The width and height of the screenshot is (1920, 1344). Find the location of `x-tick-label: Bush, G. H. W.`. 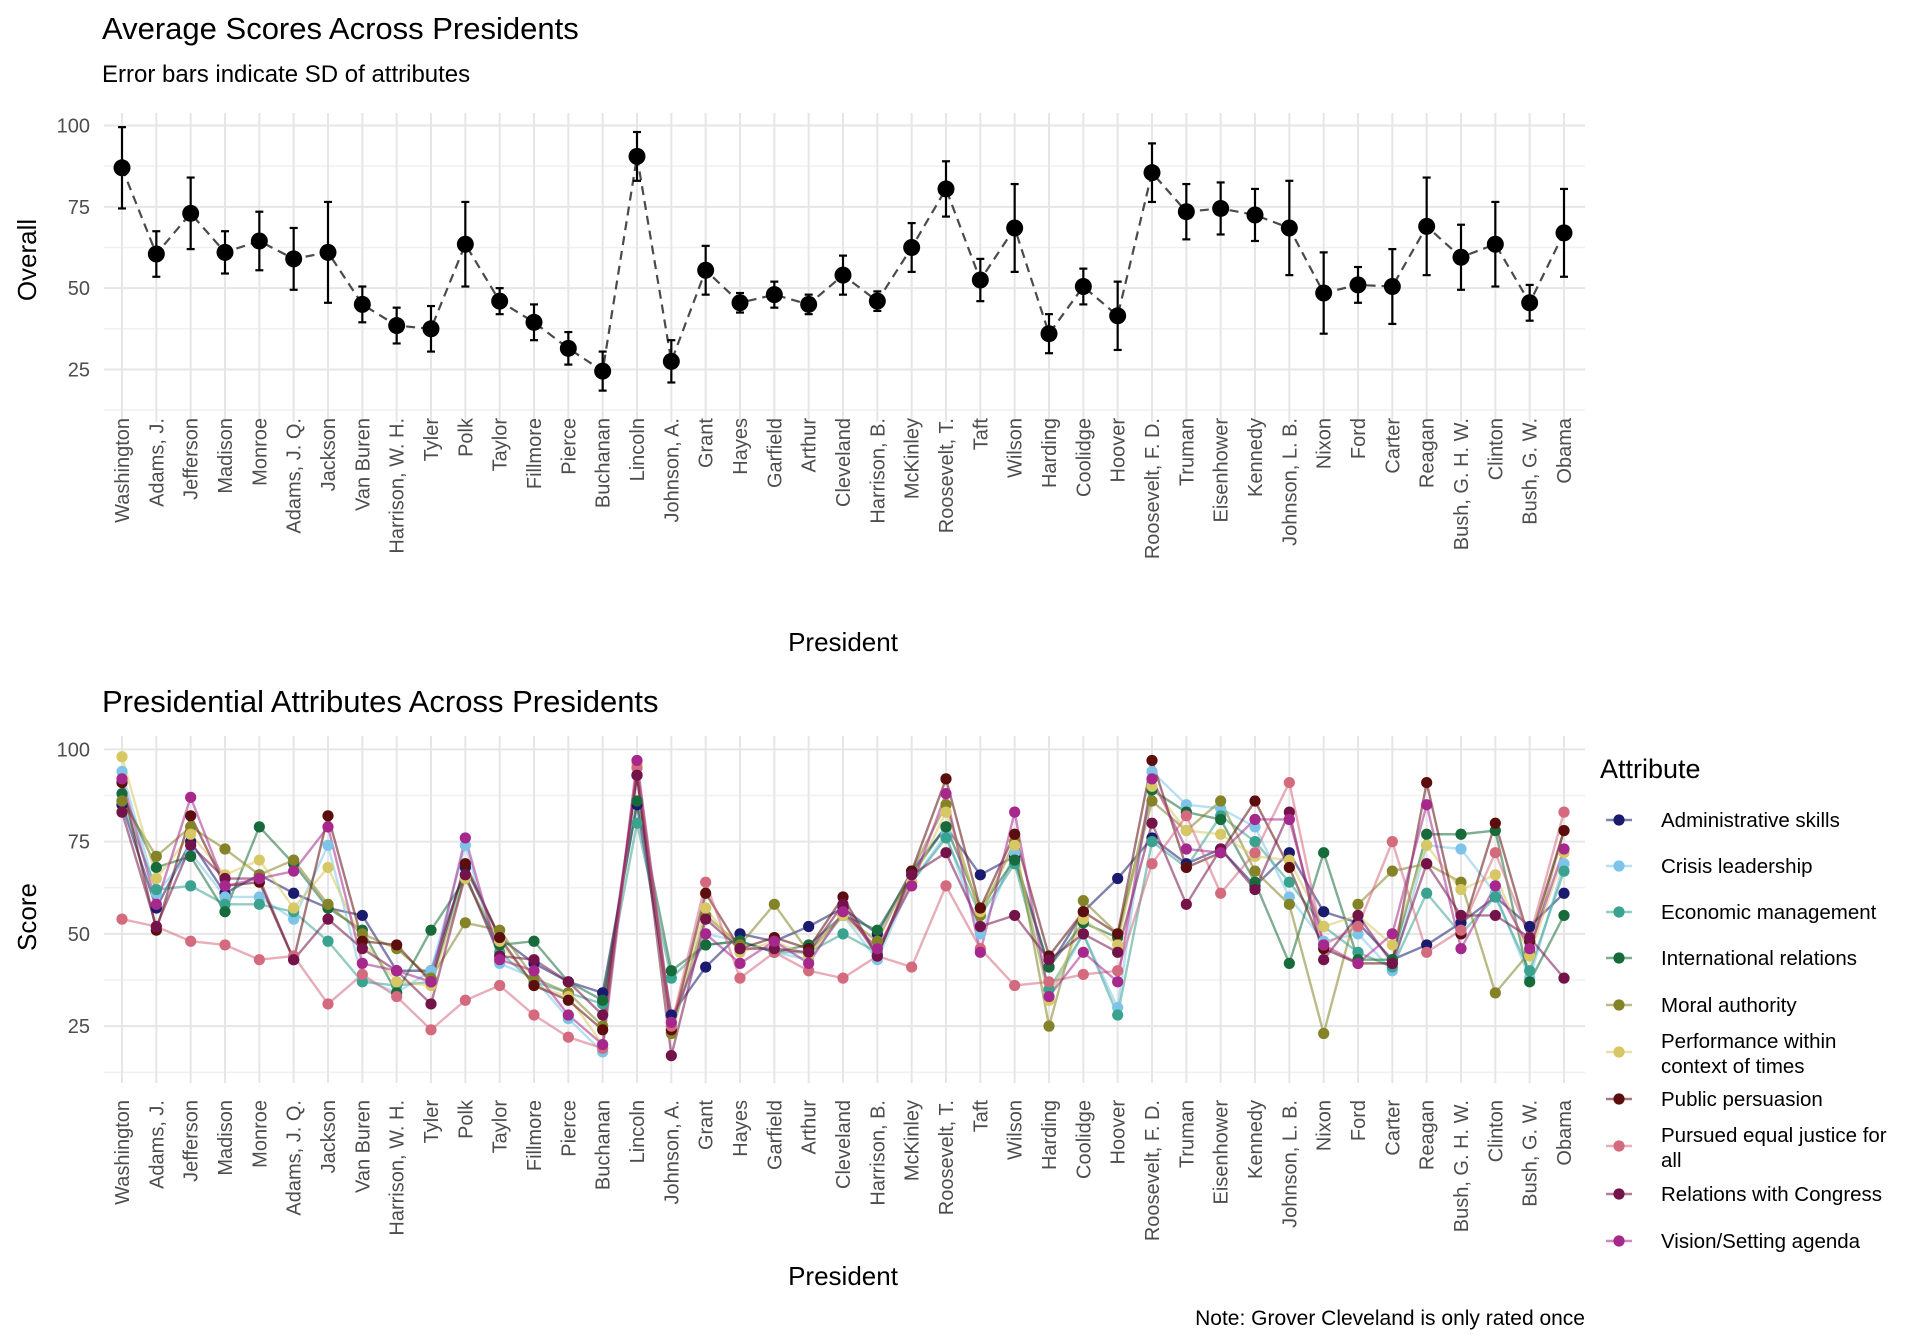

x-tick-label: Bush, G. H. W. is located at coordinates (1462, 484).